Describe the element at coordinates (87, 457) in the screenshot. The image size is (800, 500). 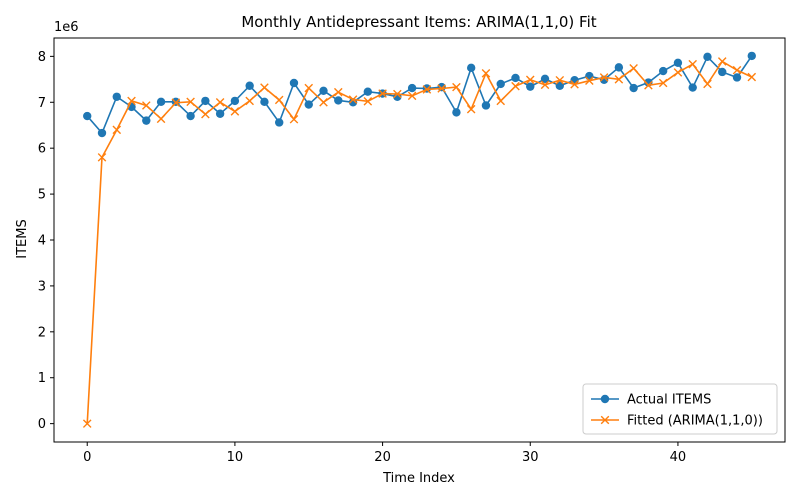
I see `x-tick-label: 0` at that location.